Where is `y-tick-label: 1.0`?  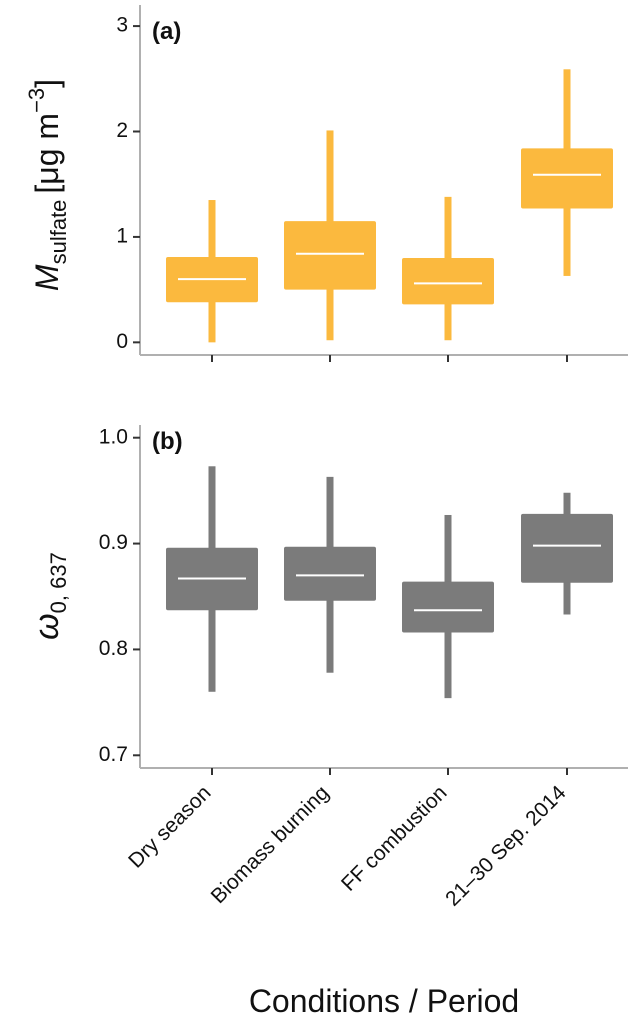
y-tick-label: 1.0 is located at coordinates (113, 436).